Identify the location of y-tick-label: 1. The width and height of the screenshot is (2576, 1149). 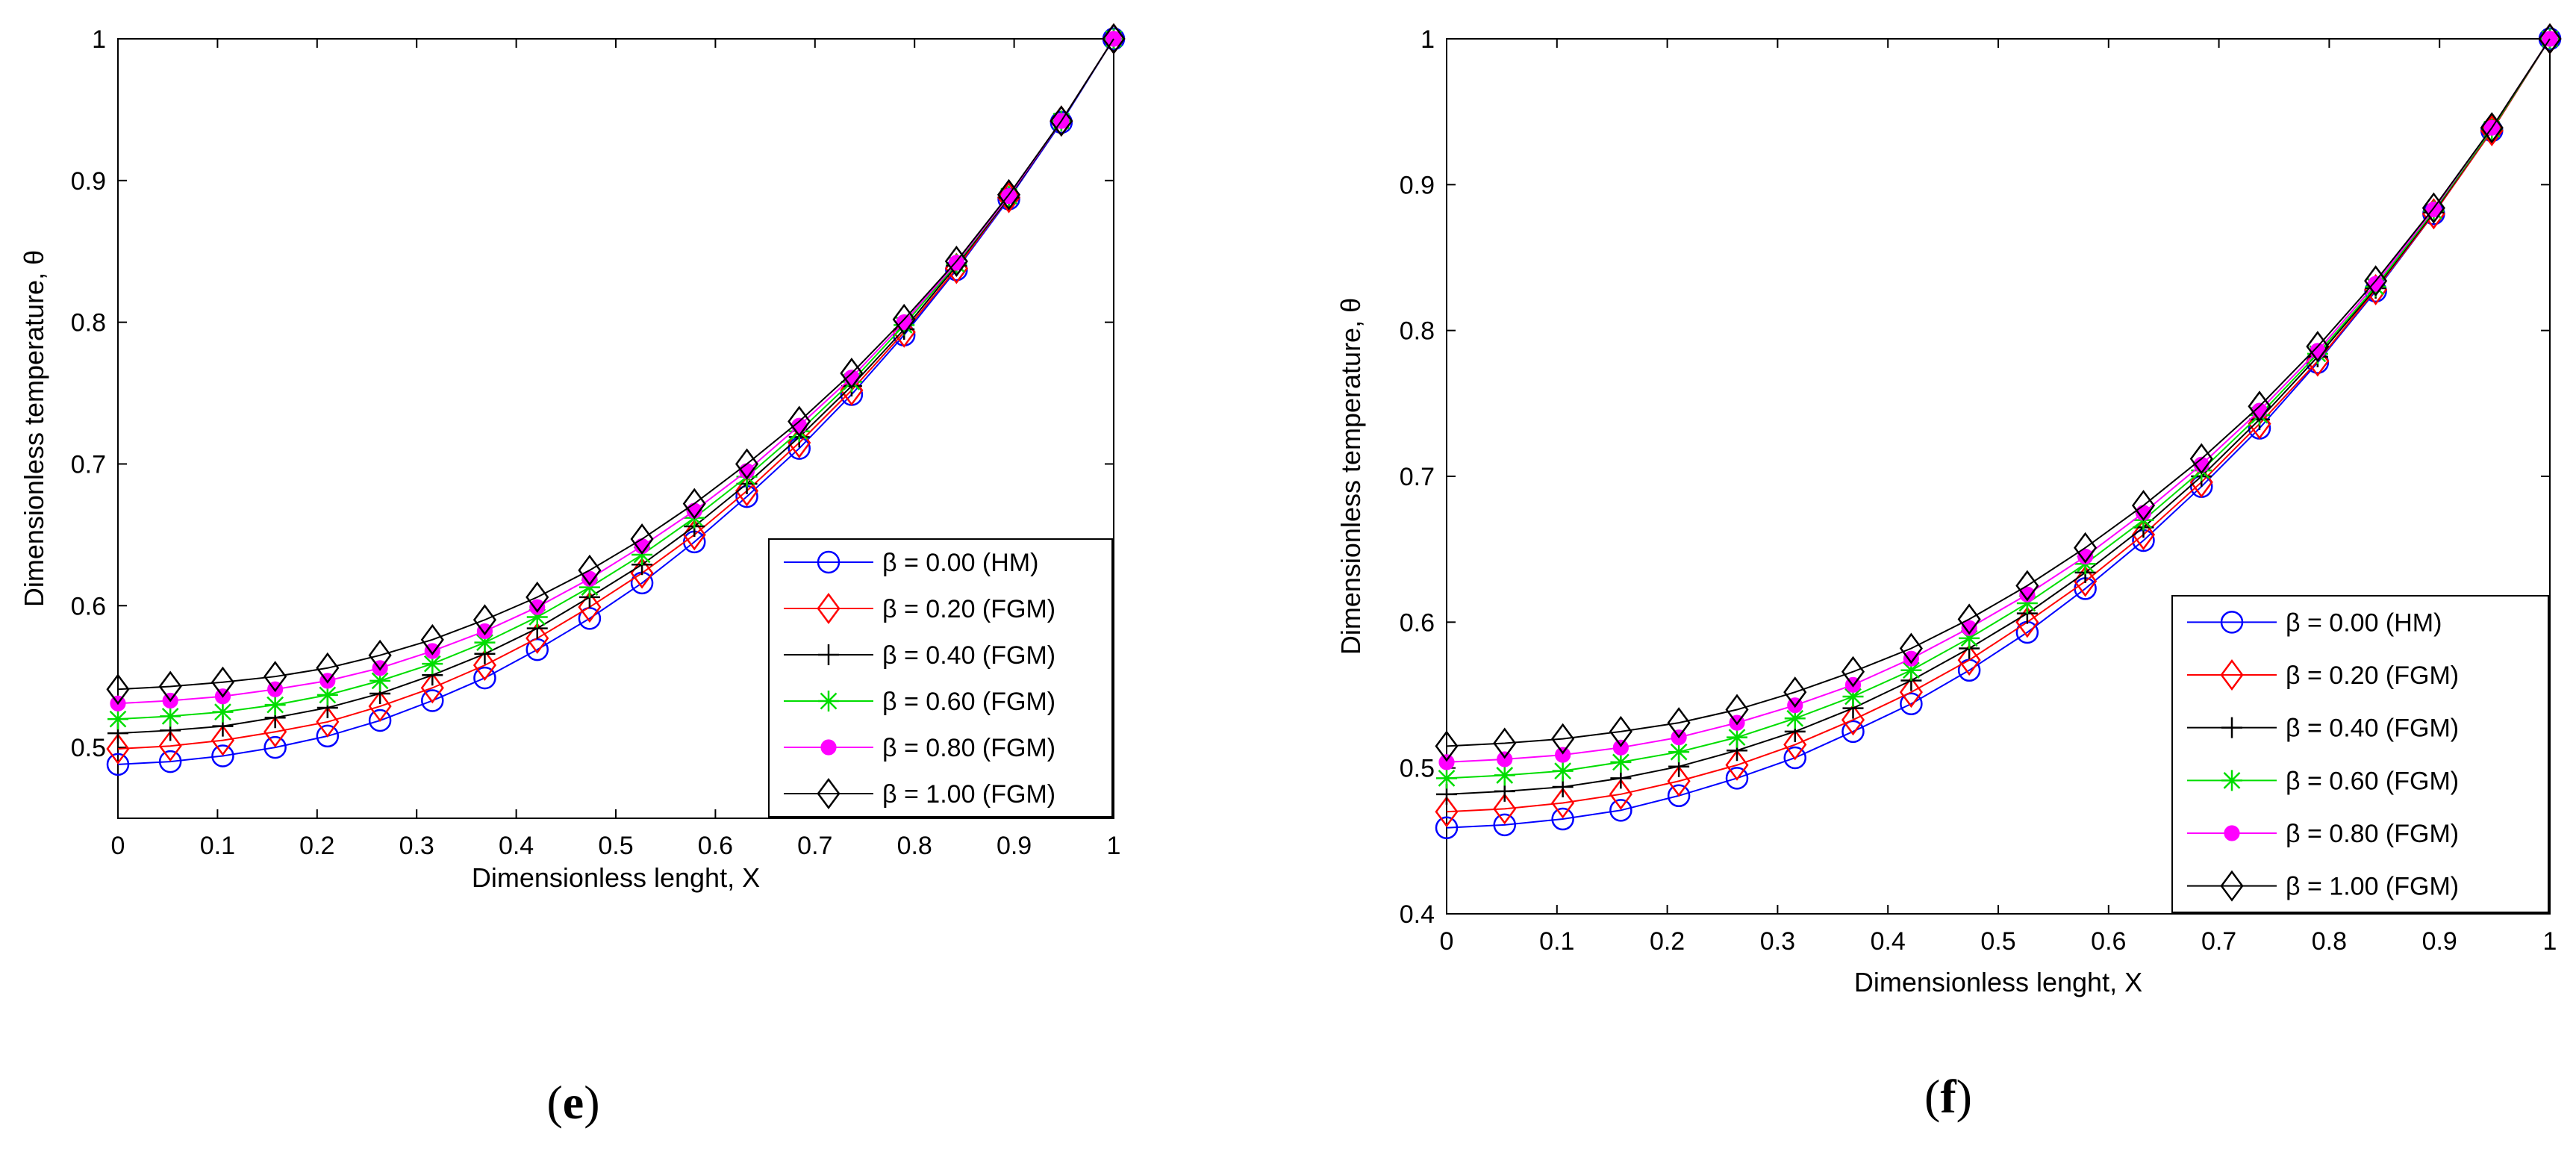
(99, 39).